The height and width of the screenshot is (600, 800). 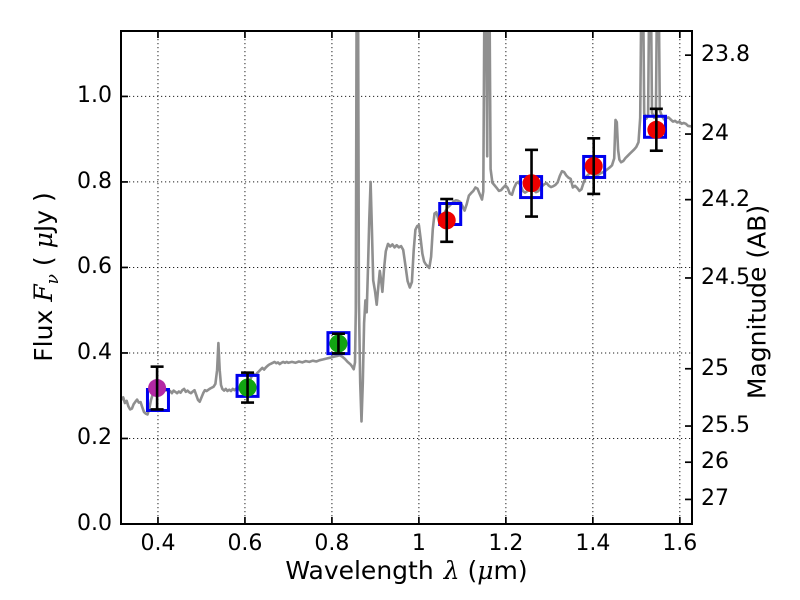 What do you see at coordinates (94, 181) in the screenshot?
I see `y-tick-label-left: 0.8` at bounding box center [94, 181].